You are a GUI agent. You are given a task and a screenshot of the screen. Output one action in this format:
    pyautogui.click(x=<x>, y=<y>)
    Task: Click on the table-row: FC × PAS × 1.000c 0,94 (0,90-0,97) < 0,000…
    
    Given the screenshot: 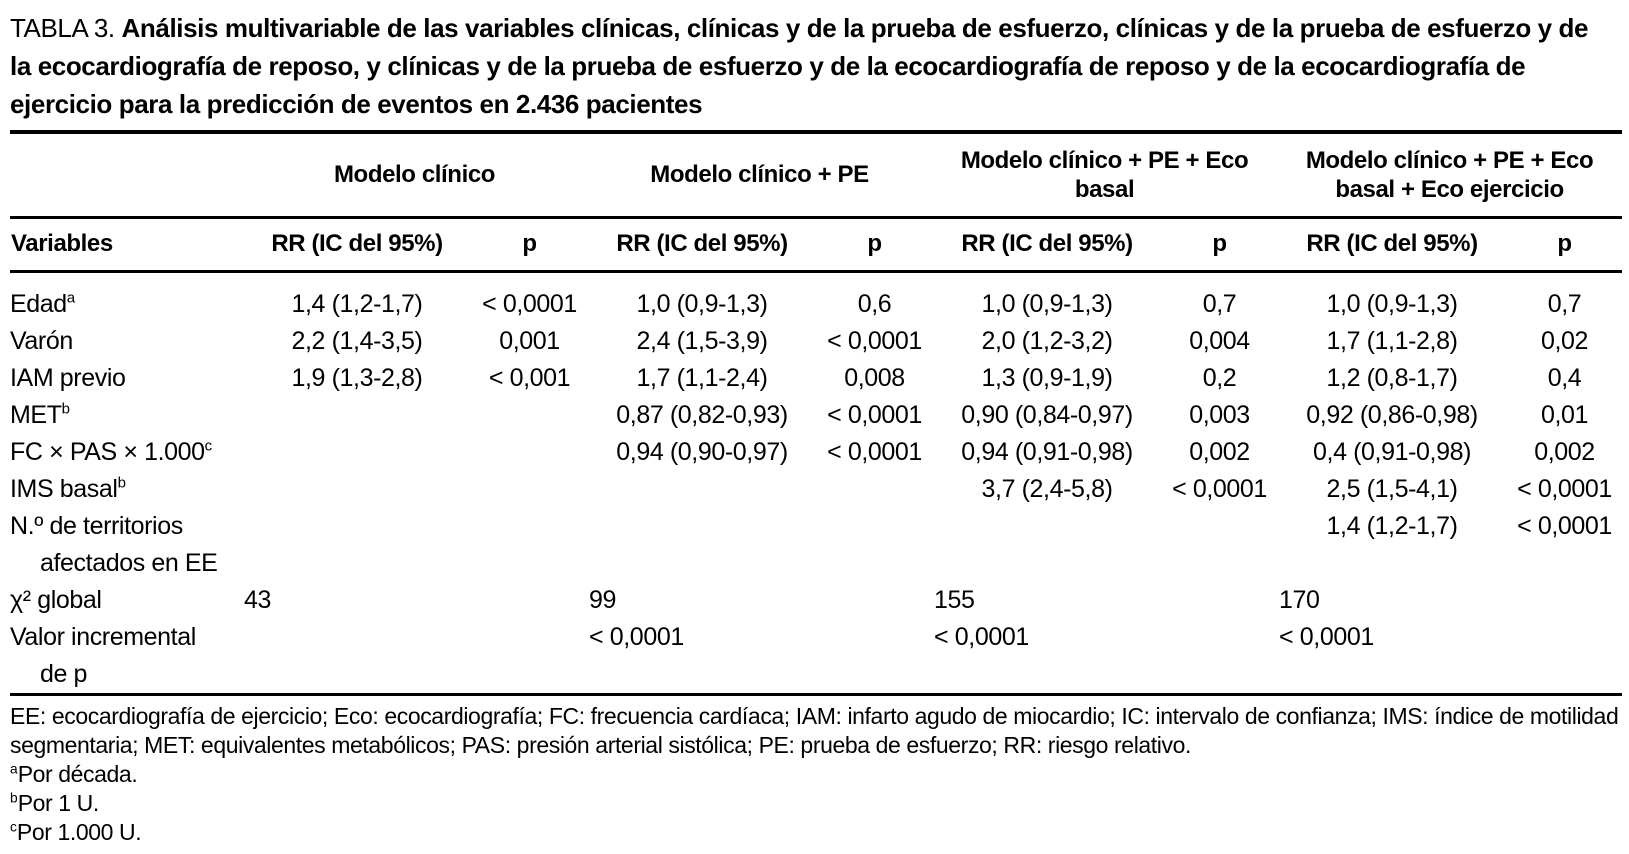 What is the action you would take?
    pyautogui.click(x=816, y=452)
    